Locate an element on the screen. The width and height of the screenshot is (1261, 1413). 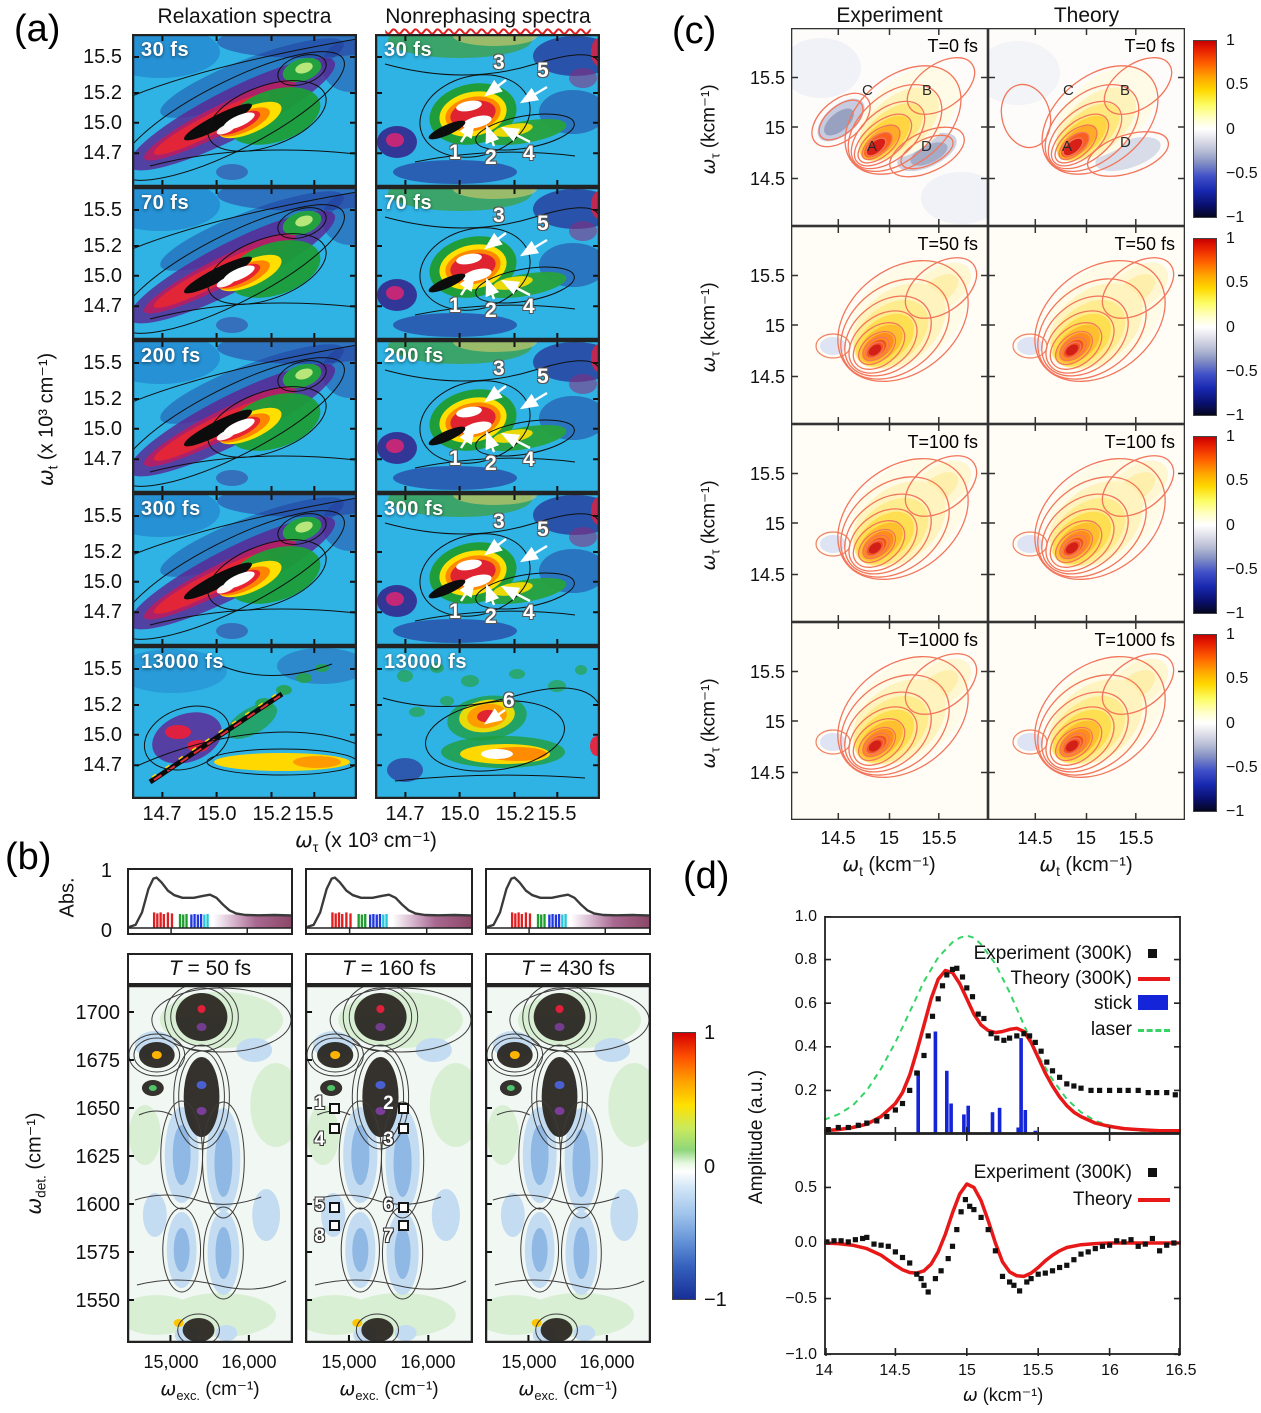
panel-c-label: (c) is located at coordinates (694, 31).